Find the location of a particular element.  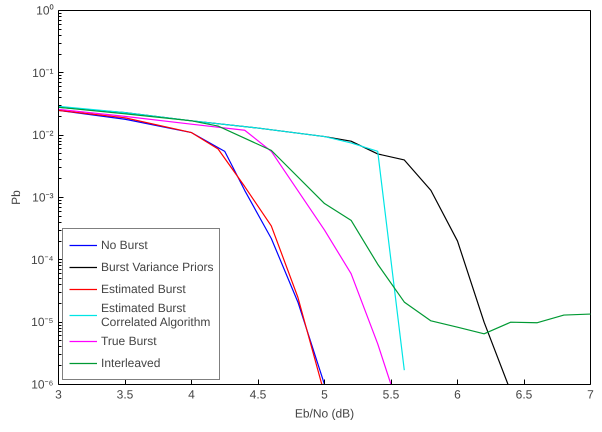

x-tick-label: 4 is located at coordinates (192, 395).